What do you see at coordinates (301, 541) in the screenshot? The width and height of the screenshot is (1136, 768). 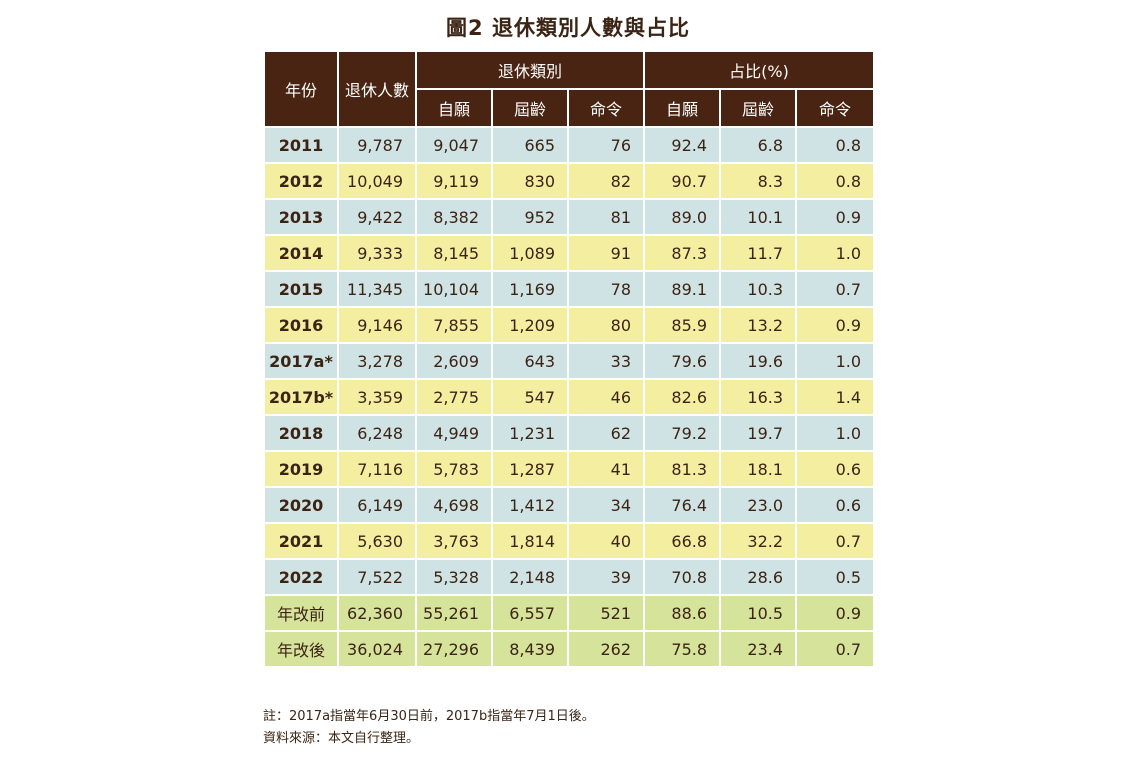 I see `cell-year: 2021` at bounding box center [301, 541].